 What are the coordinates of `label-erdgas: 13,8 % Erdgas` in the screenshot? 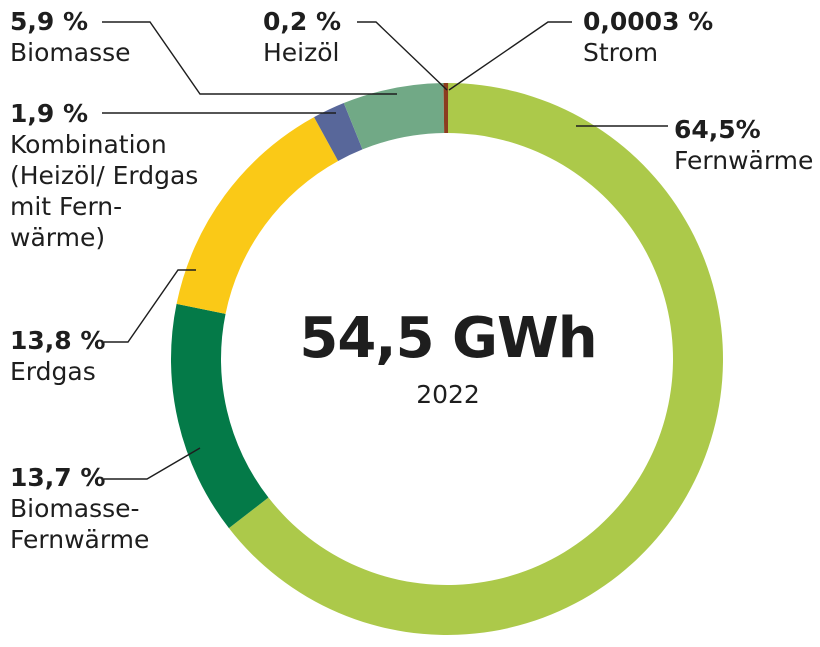 It's located at (57, 356).